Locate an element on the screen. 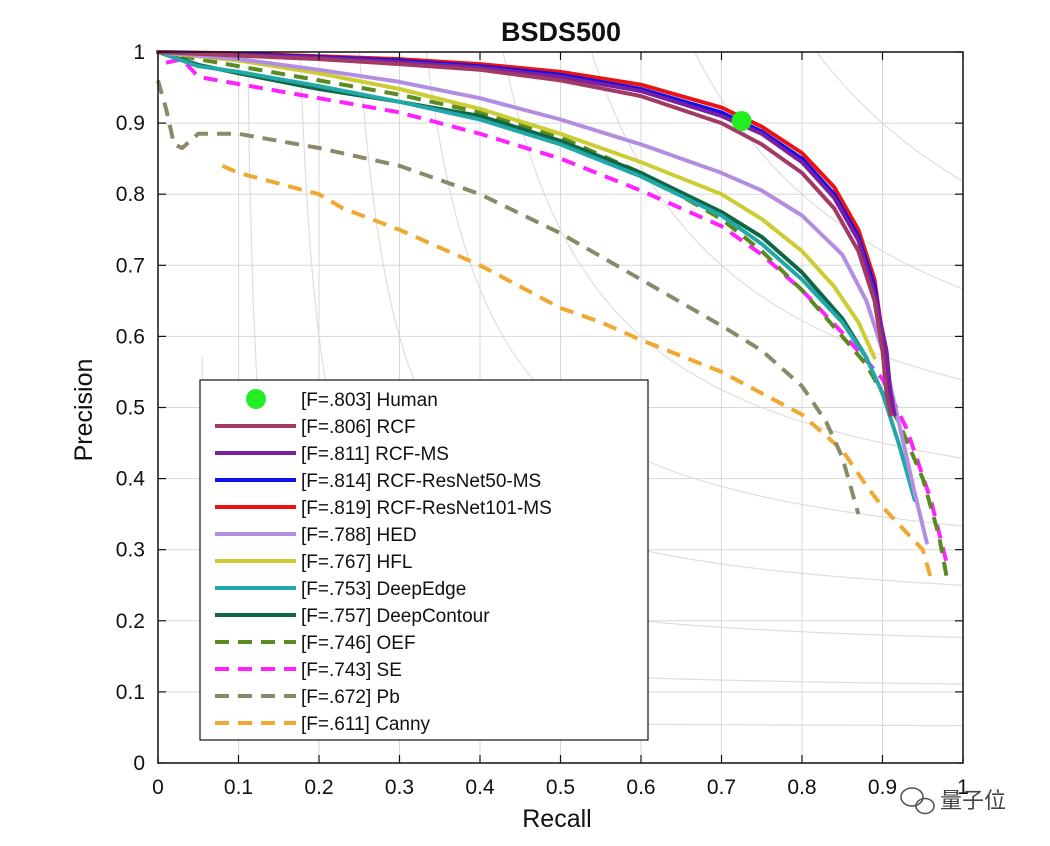  y-tick-label: 0.2 is located at coordinates (130, 621).